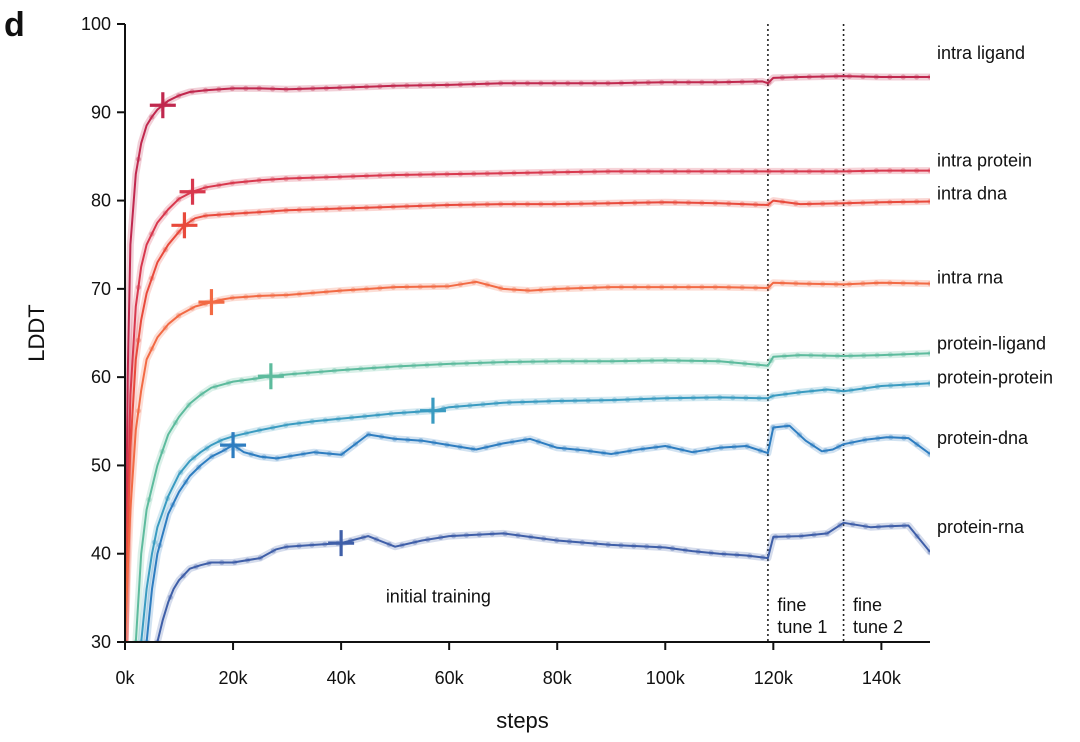 Image resolution: width=1080 pixels, height=742 pixels. I want to click on series-label-intra-ligand: intra ligand, so click(981, 53).